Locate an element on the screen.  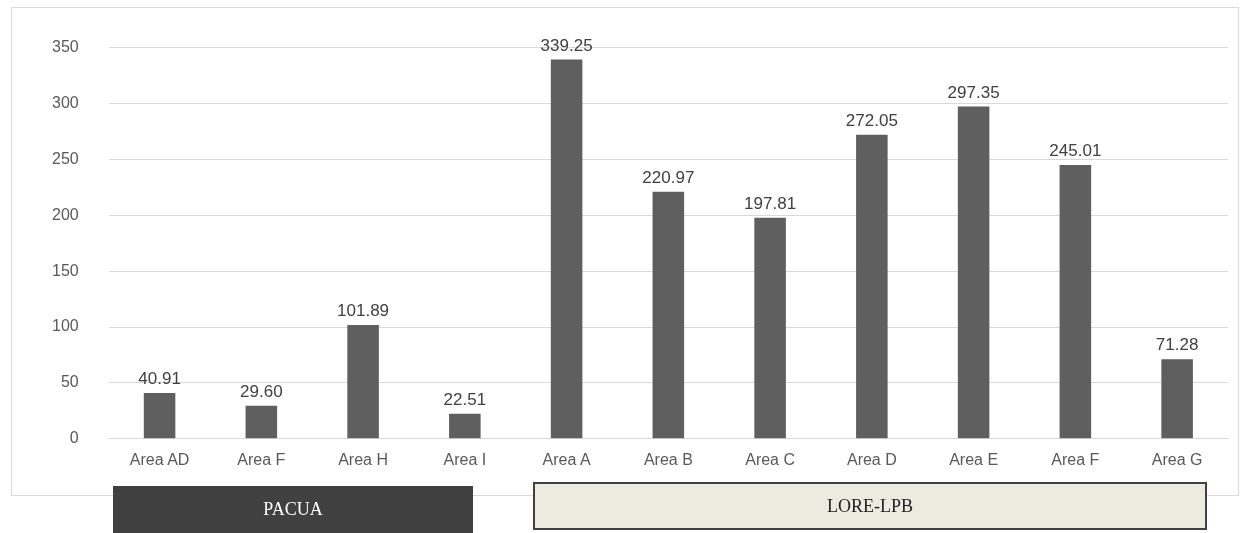
x-tick-label: Area C is located at coordinates (770, 459).